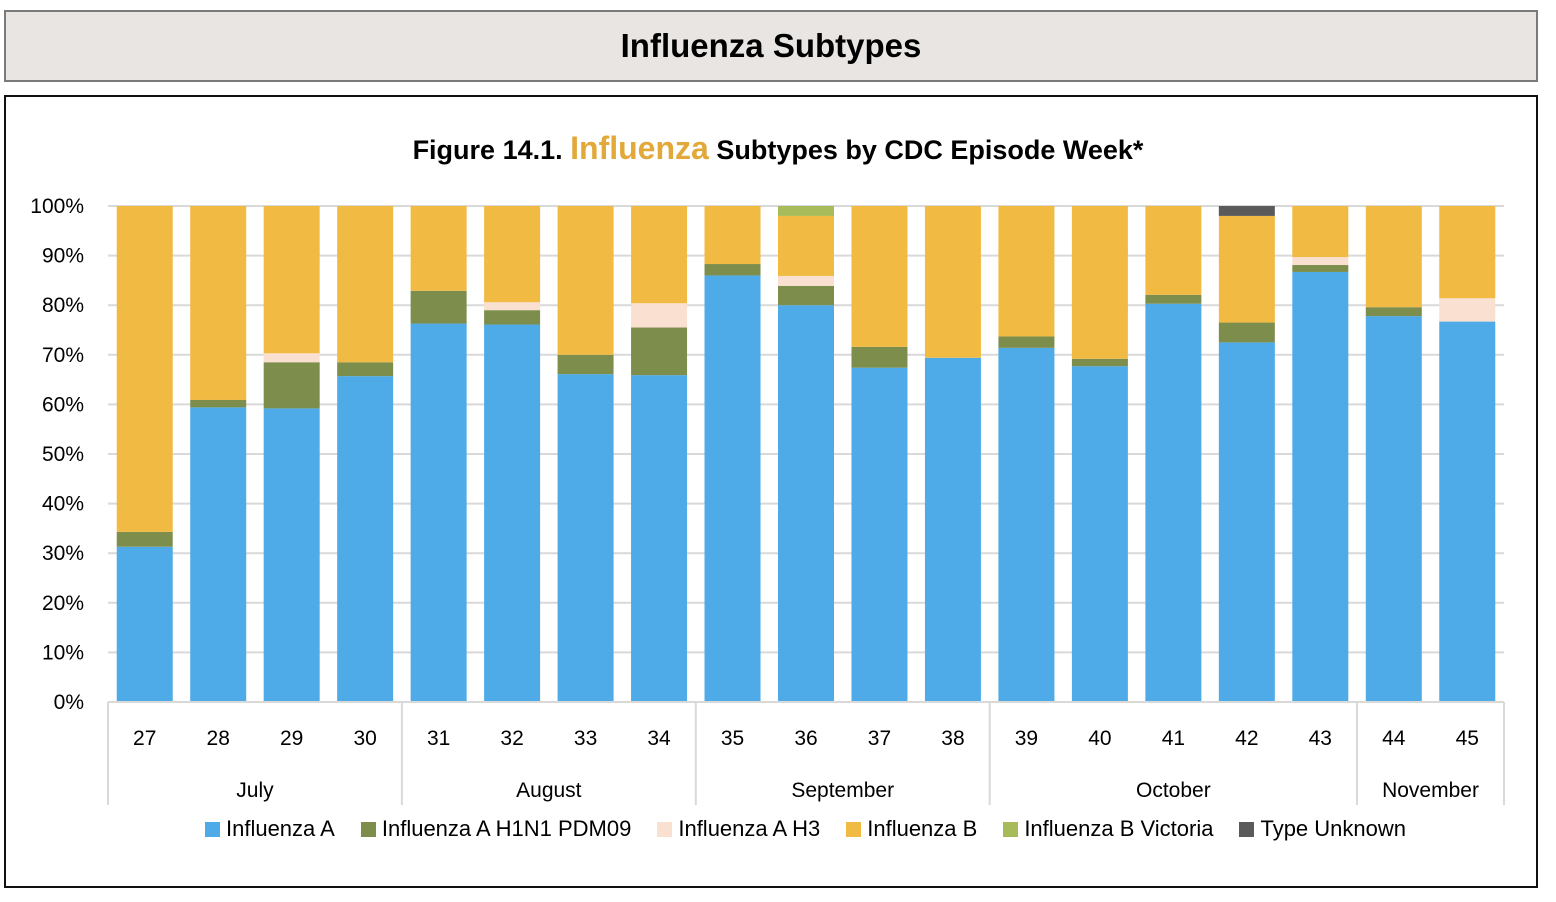  What do you see at coordinates (879, 738) in the screenshot?
I see `x-tick-label: 37` at bounding box center [879, 738].